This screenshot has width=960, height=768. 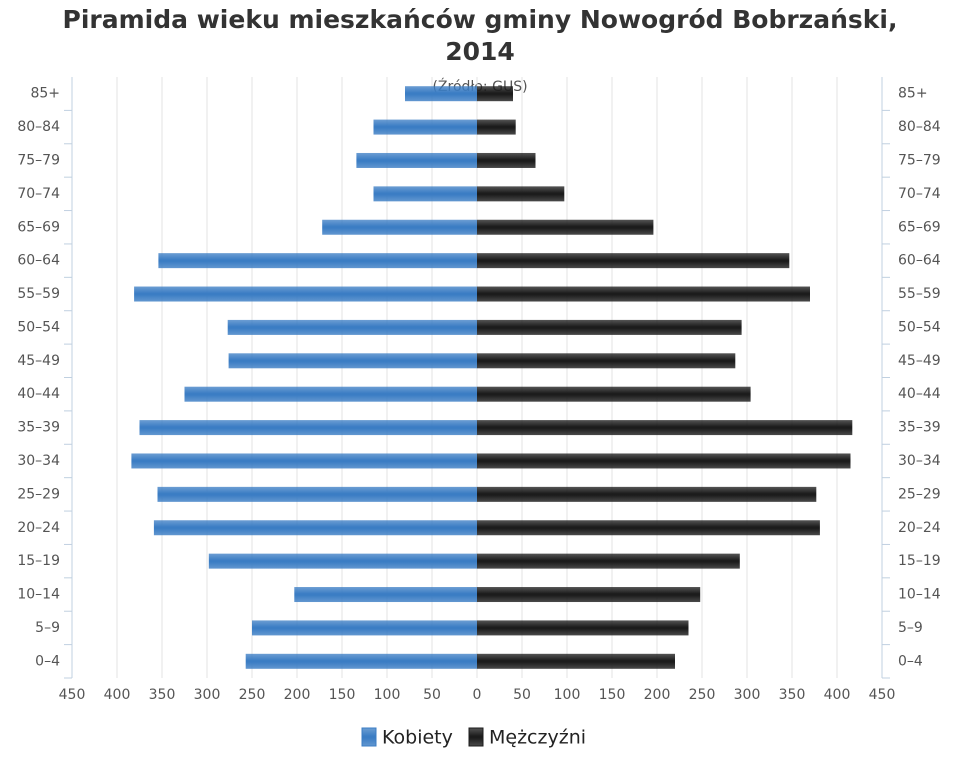 I want to click on legend-label: Kobiety, so click(x=417, y=738).